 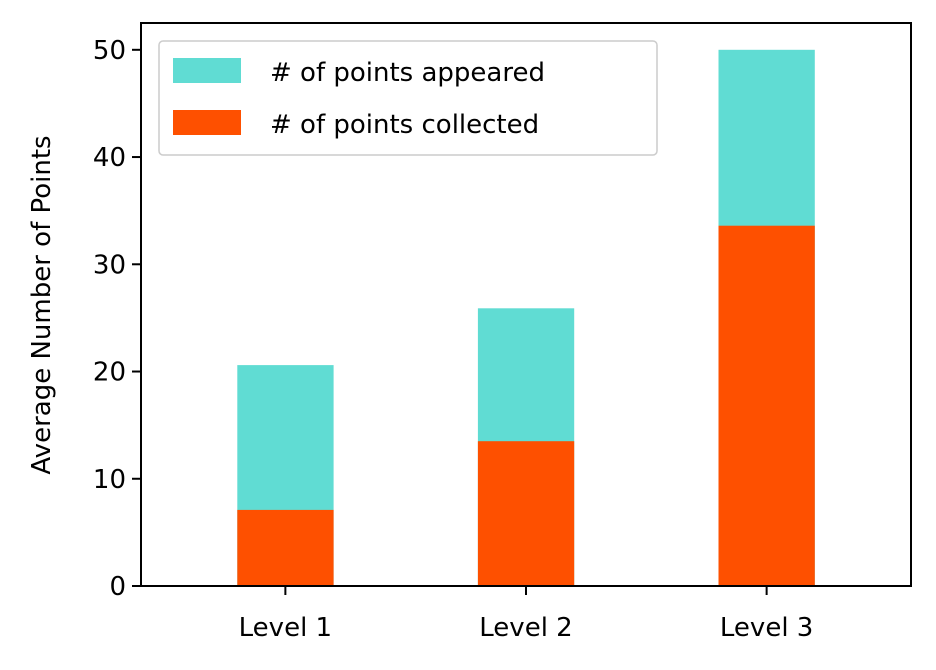 I want to click on y-tick-label: 40, so click(x=109, y=158).